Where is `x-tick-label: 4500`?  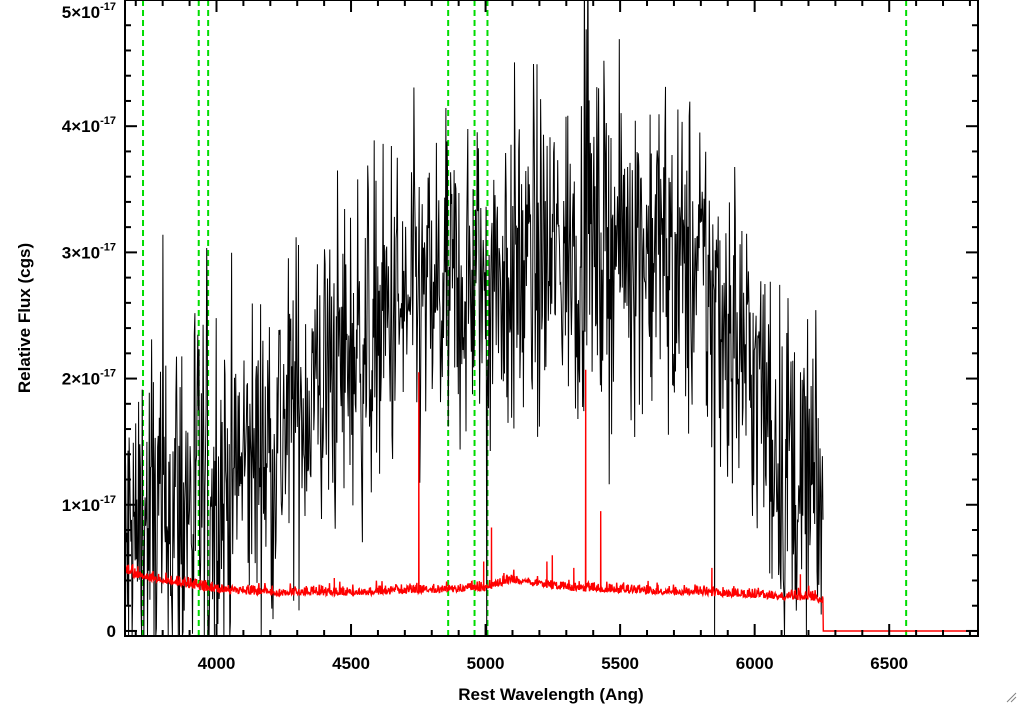 x-tick-label: 4500 is located at coordinates (351, 663).